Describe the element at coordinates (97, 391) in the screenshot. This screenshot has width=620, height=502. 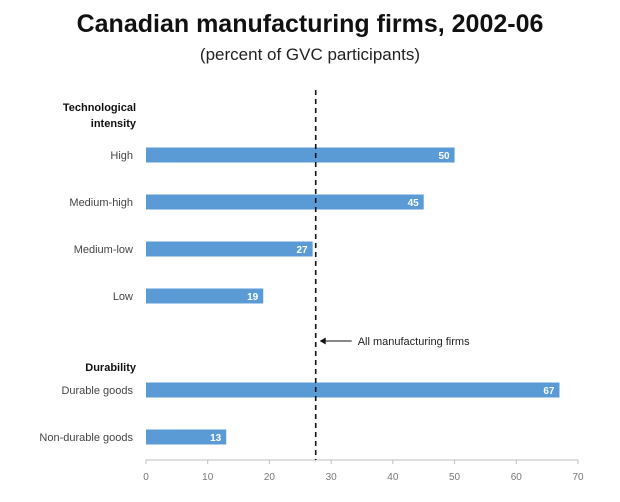
I see `category-label: Durable goods` at that location.